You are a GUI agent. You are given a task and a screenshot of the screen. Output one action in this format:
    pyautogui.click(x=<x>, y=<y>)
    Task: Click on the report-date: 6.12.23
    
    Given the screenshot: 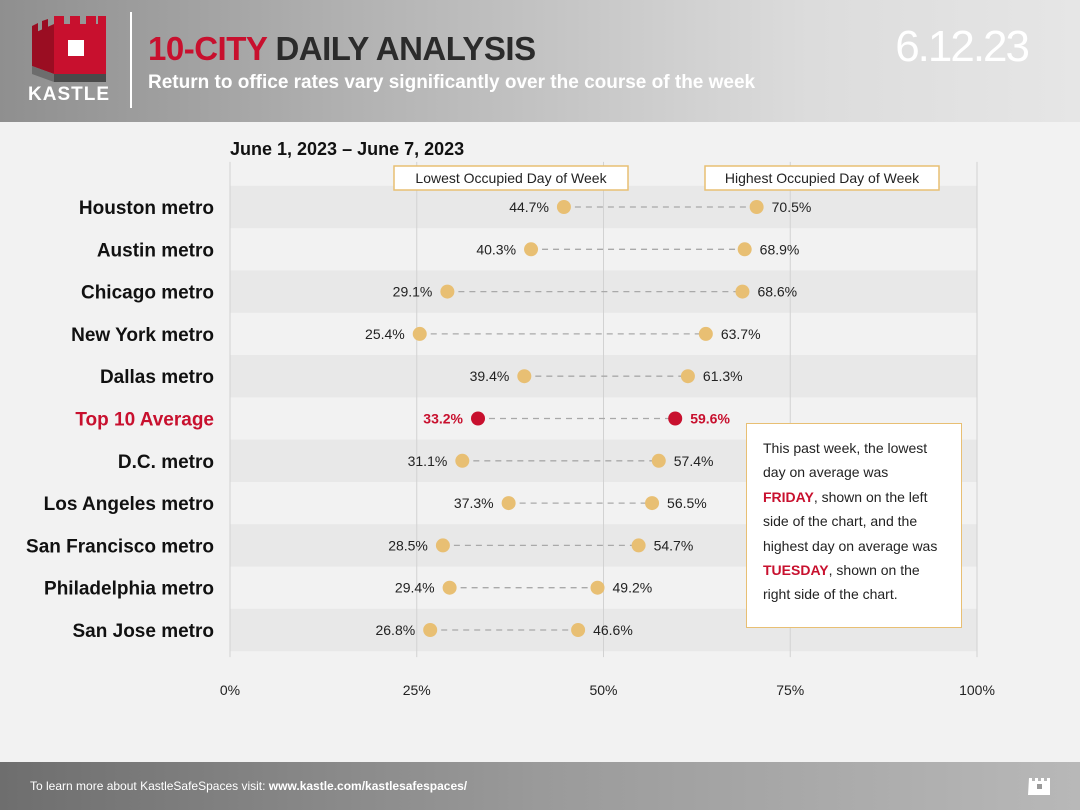 What is the action you would take?
    pyautogui.click(x=962, y=46)
    